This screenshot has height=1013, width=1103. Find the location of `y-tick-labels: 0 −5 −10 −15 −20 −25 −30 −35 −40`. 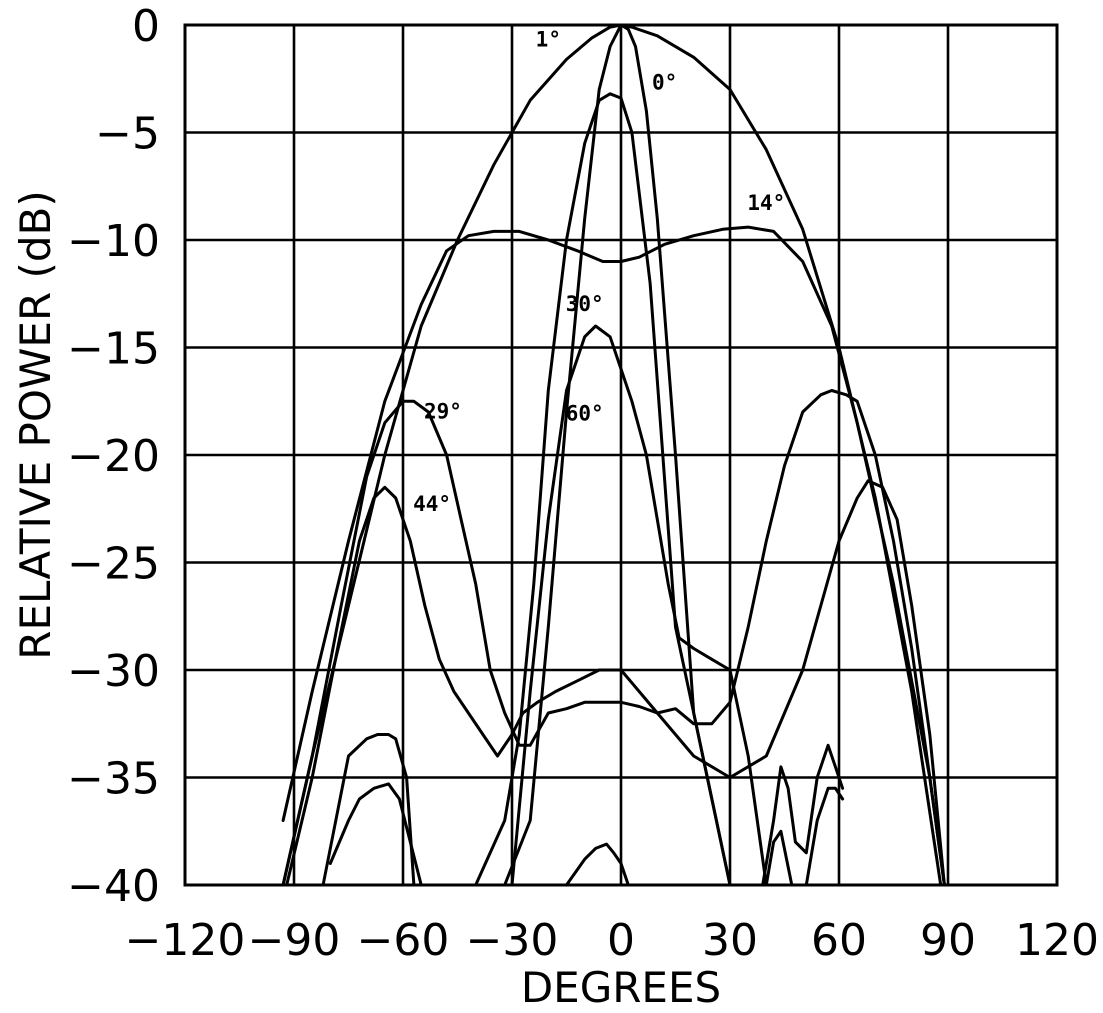

y-tick-labels: 0 −5 −10 −15 −20 −25 −30 −35 −40 is located at coordinates (113, 456).